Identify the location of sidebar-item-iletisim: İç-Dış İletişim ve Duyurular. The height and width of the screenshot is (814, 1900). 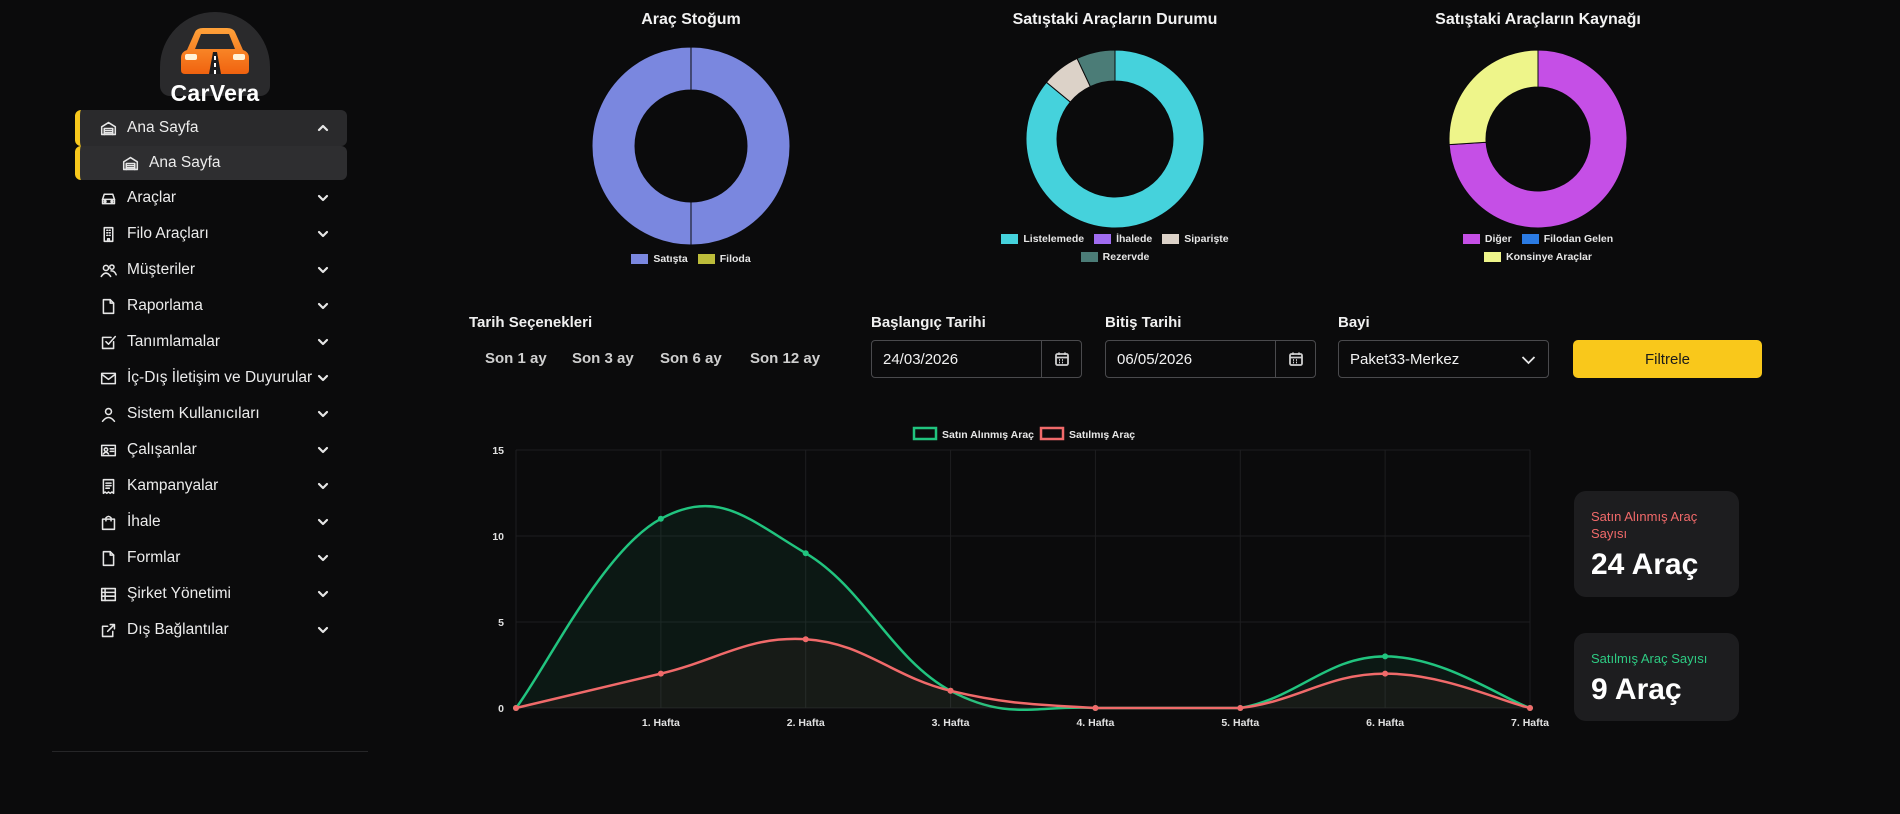
(211, 378).